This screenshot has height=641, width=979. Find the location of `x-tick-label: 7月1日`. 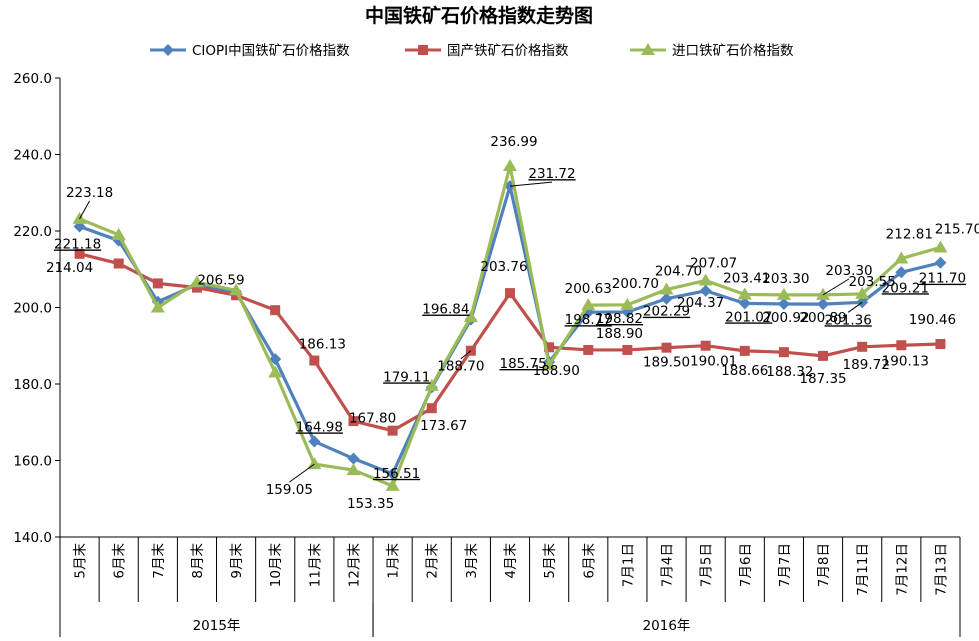

x-tick-label: 7月1日 is located at coordinates (628, 565).